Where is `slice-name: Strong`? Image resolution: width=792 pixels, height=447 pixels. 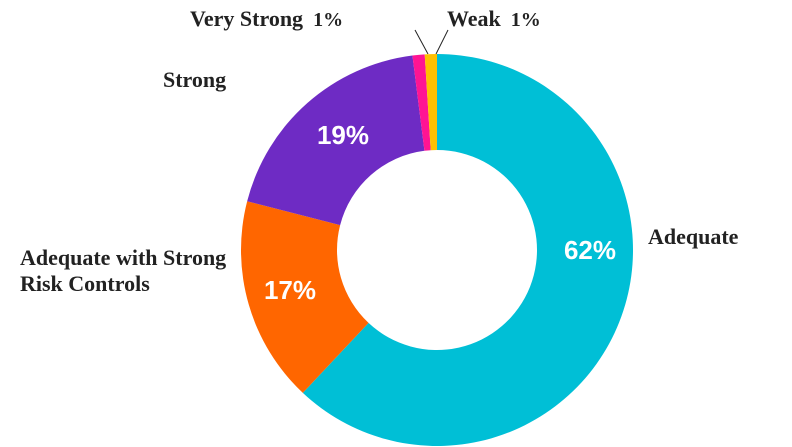
slice-name: Strong is located at coordinates (223, 80).